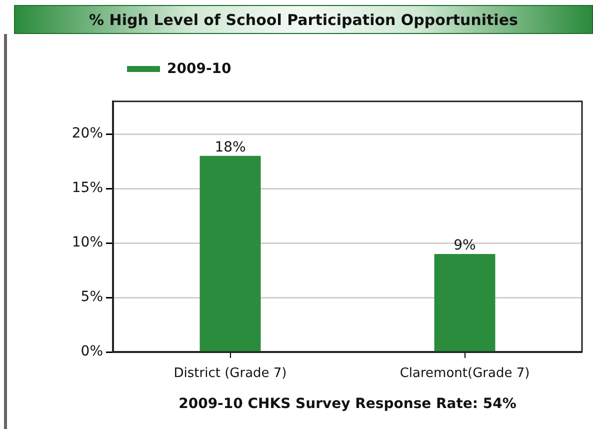 The width and height of the screenshot is (593, 429). Describe the element at coordinates (91, 352) in the screenshot. I see `y-tick-label: 0%` at that location.